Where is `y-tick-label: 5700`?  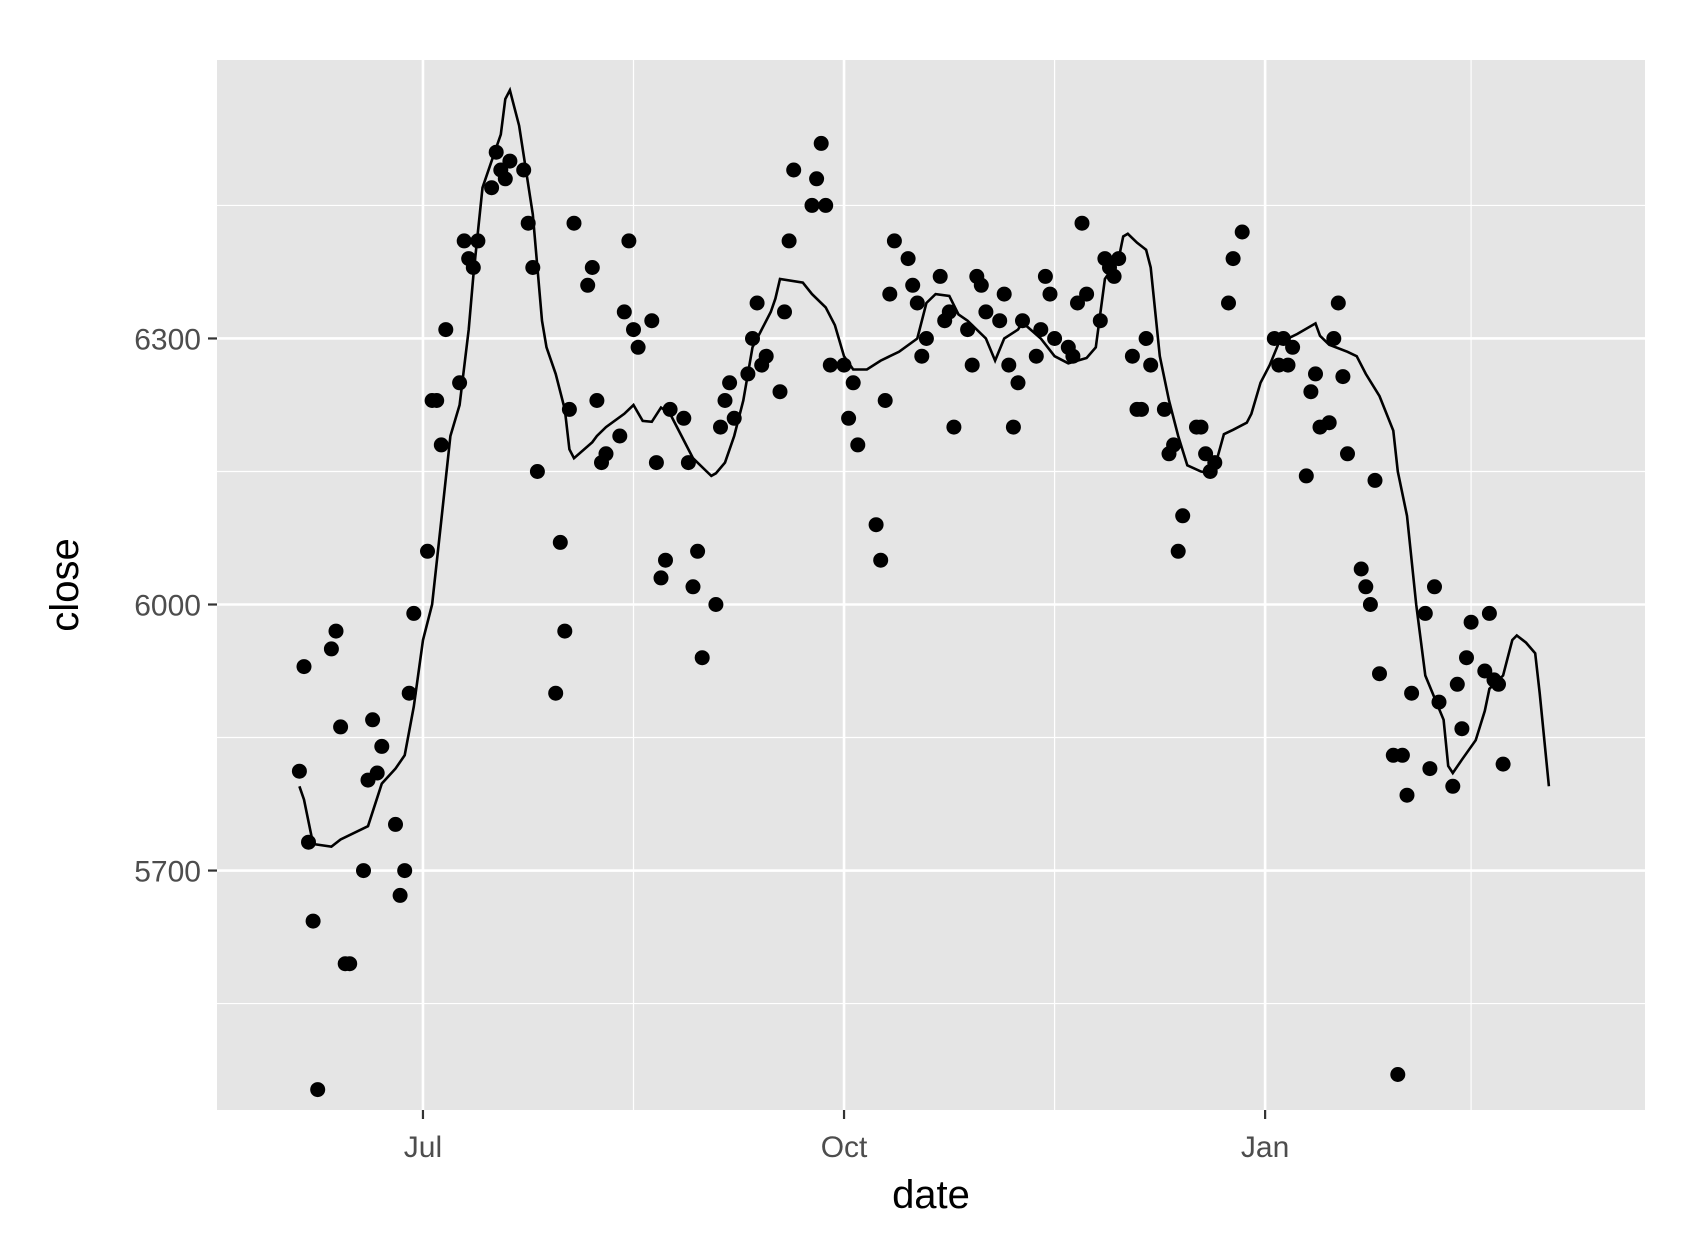
y-tick-label: 5700 is located at coordinates (167, 872).